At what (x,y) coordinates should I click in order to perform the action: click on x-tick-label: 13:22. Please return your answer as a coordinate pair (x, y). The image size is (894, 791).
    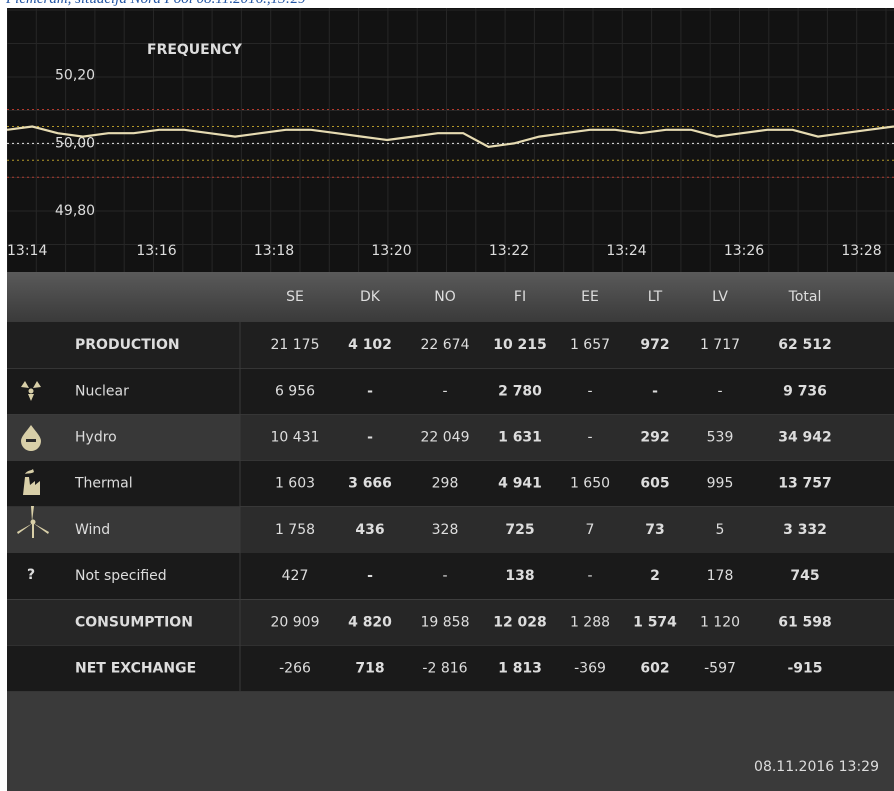
    Looking at the image, I should click on (509, 251).